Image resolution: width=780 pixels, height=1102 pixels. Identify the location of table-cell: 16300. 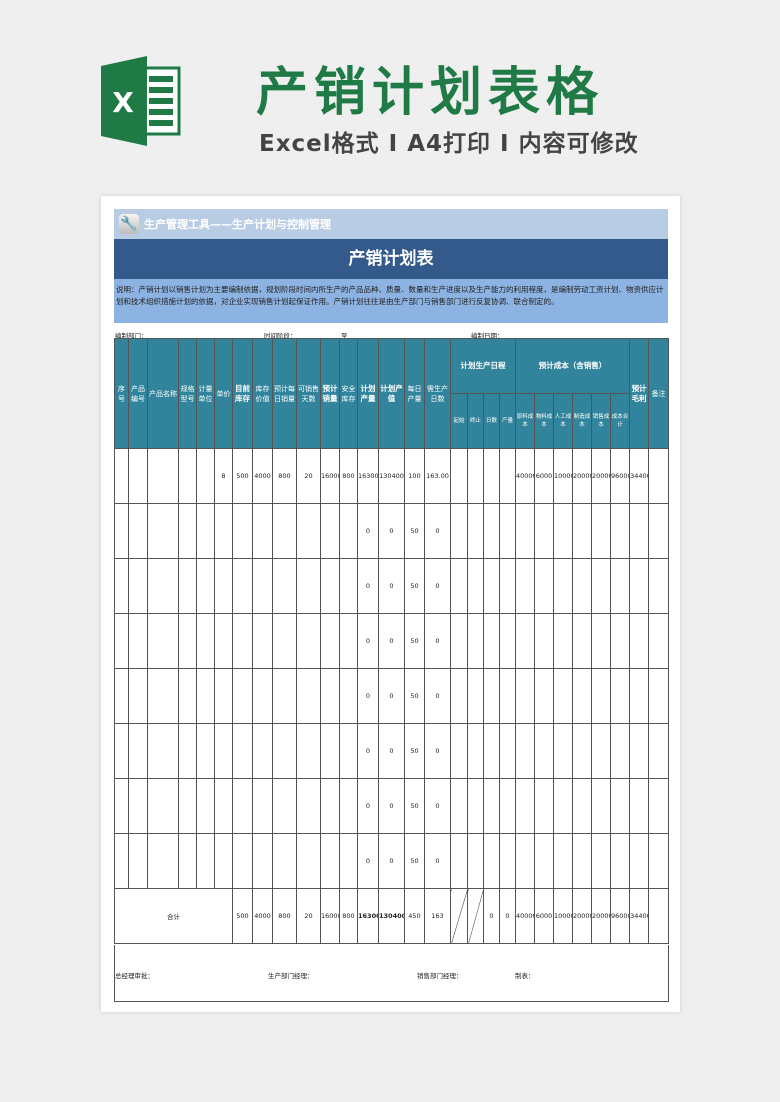
(368, 476).